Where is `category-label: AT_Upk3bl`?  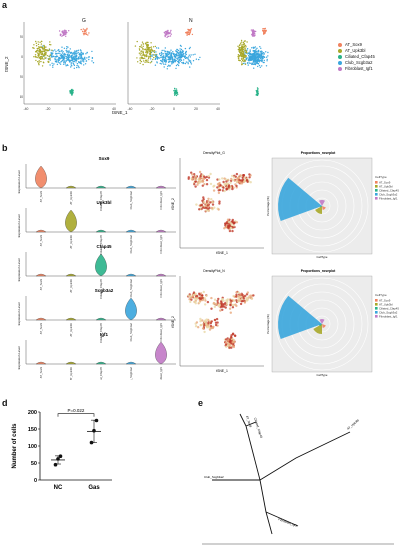
category-label: AT_Upk3bl is located at coordinates (71, 286).